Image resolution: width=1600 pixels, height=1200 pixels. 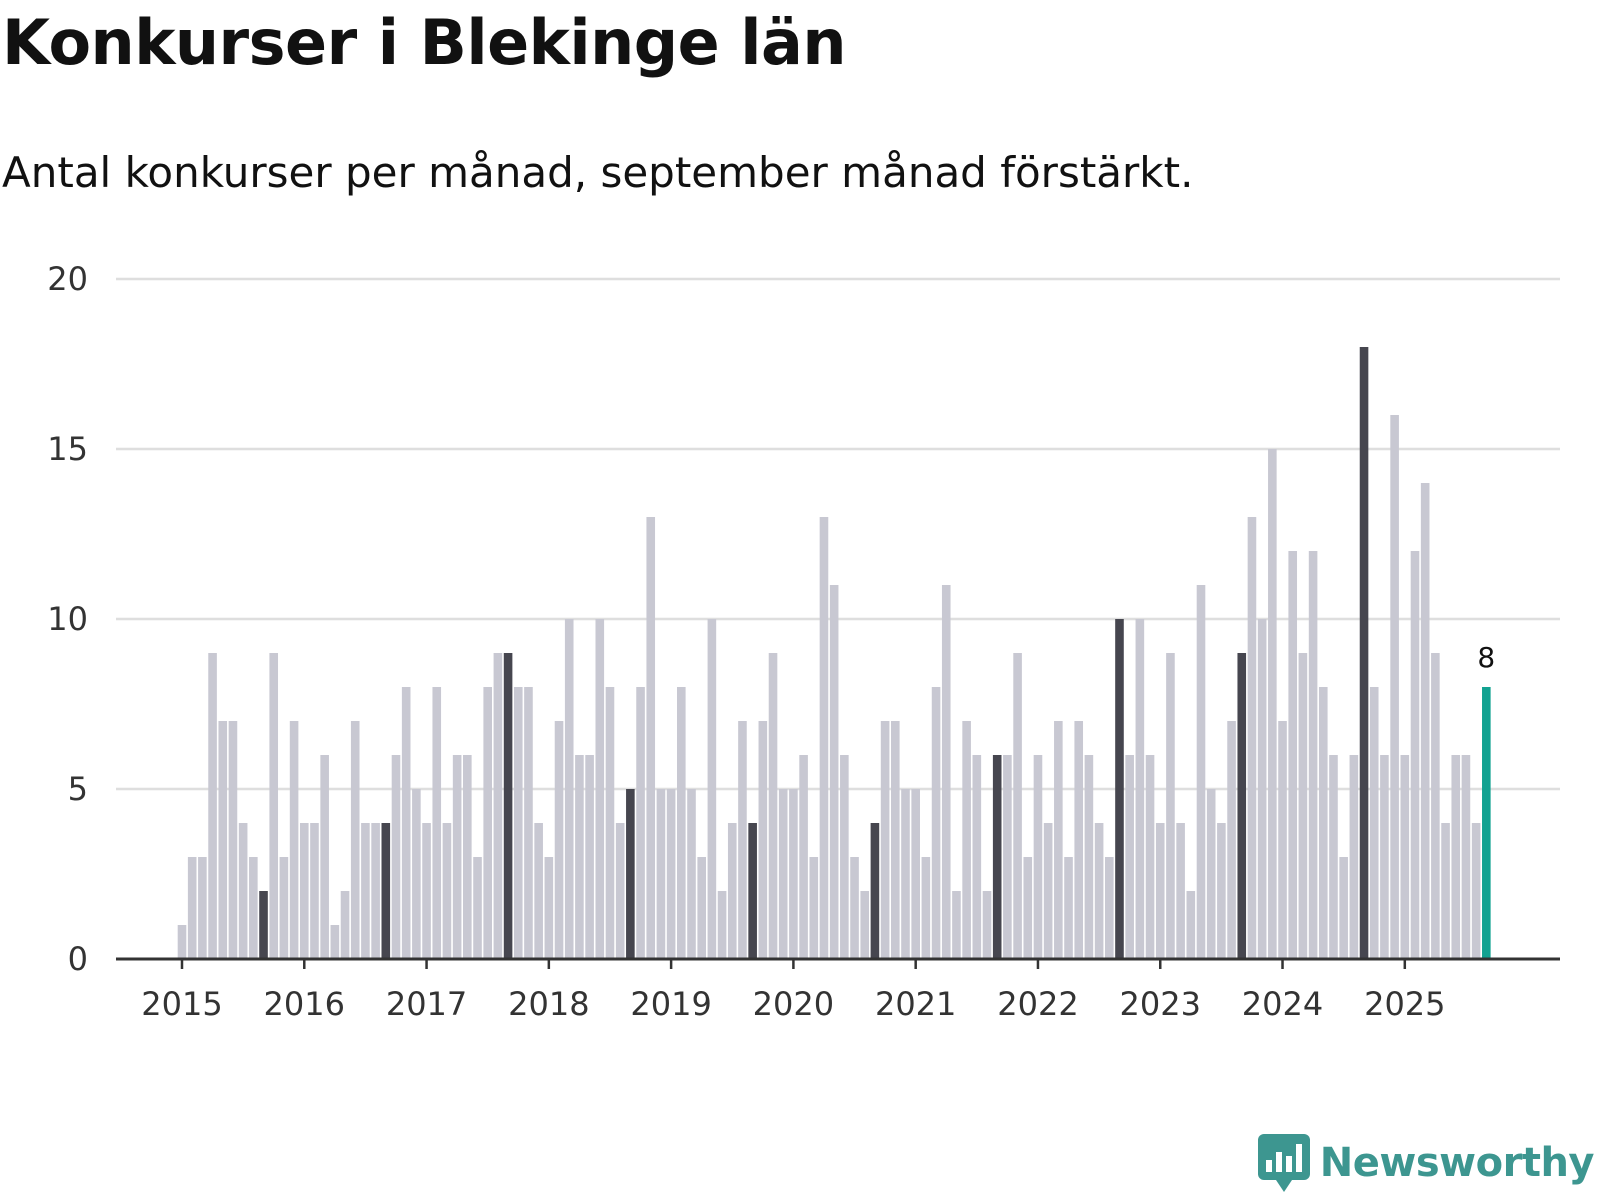 I want to click on chart-title: Konkurser i Blekinge län, so click(x=424, y=42).